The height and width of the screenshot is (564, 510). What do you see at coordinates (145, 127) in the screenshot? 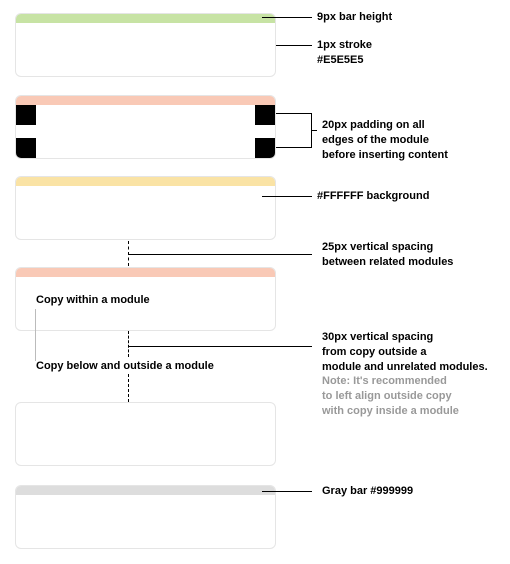
I see `module-padding` at bounding box center [145, 127].